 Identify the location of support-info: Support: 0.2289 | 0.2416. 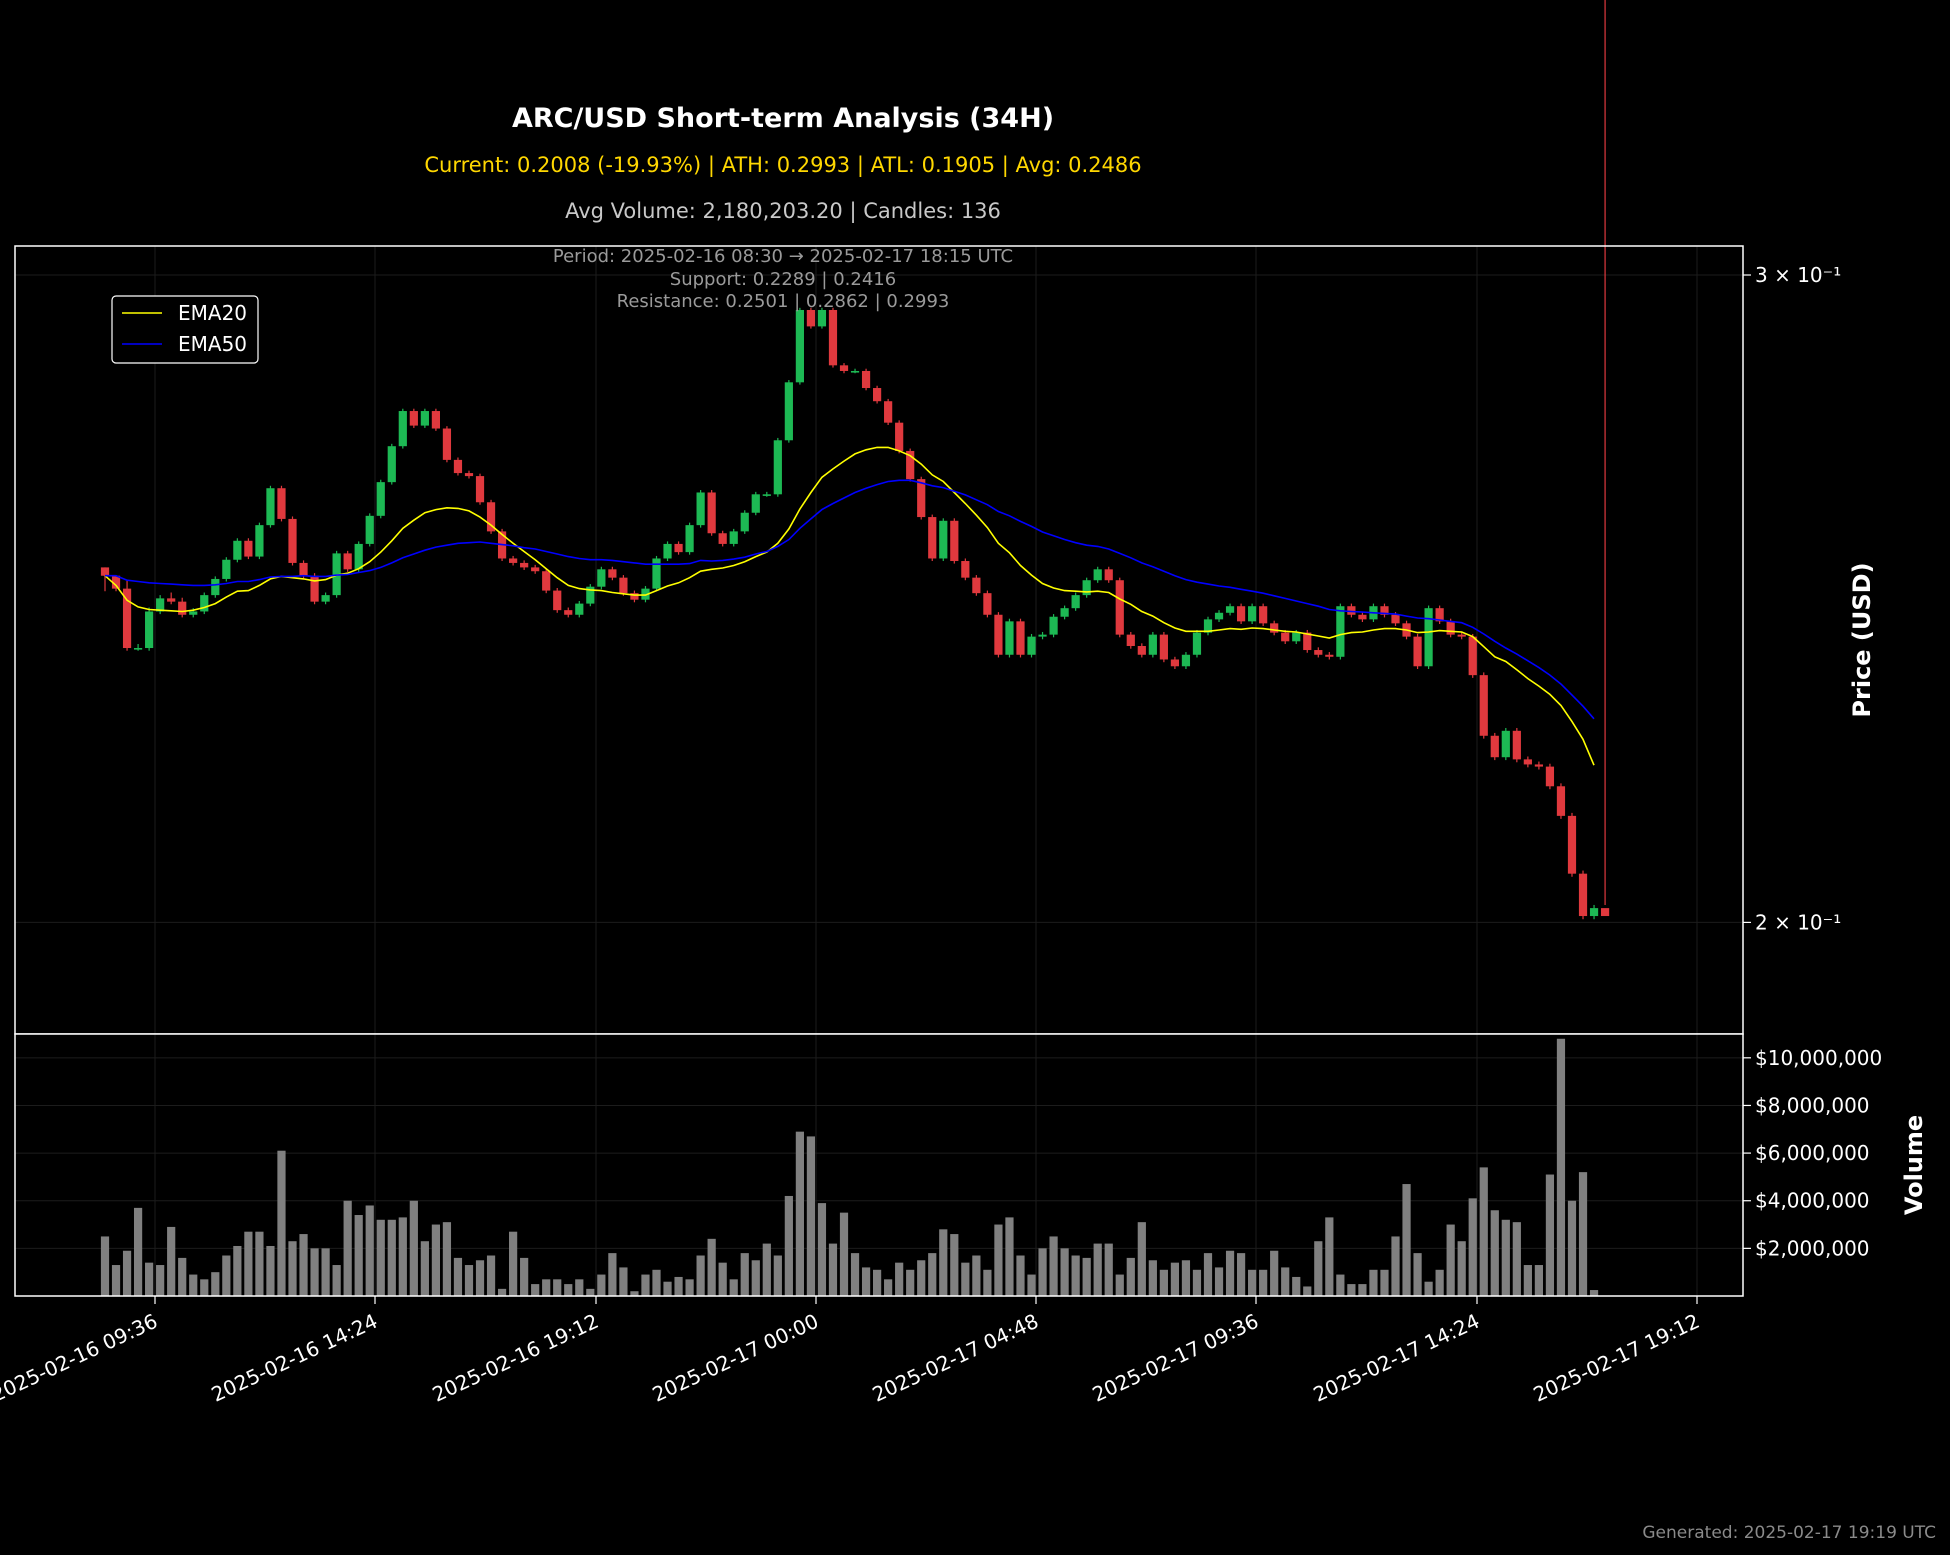
(783, 279).